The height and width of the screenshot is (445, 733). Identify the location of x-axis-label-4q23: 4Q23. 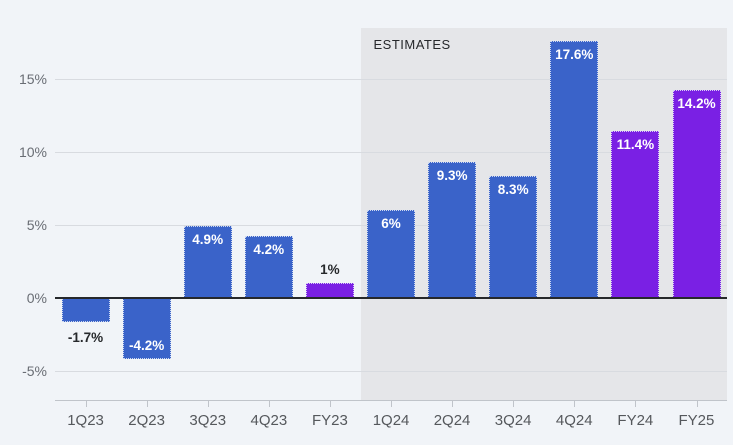
(269, 420).